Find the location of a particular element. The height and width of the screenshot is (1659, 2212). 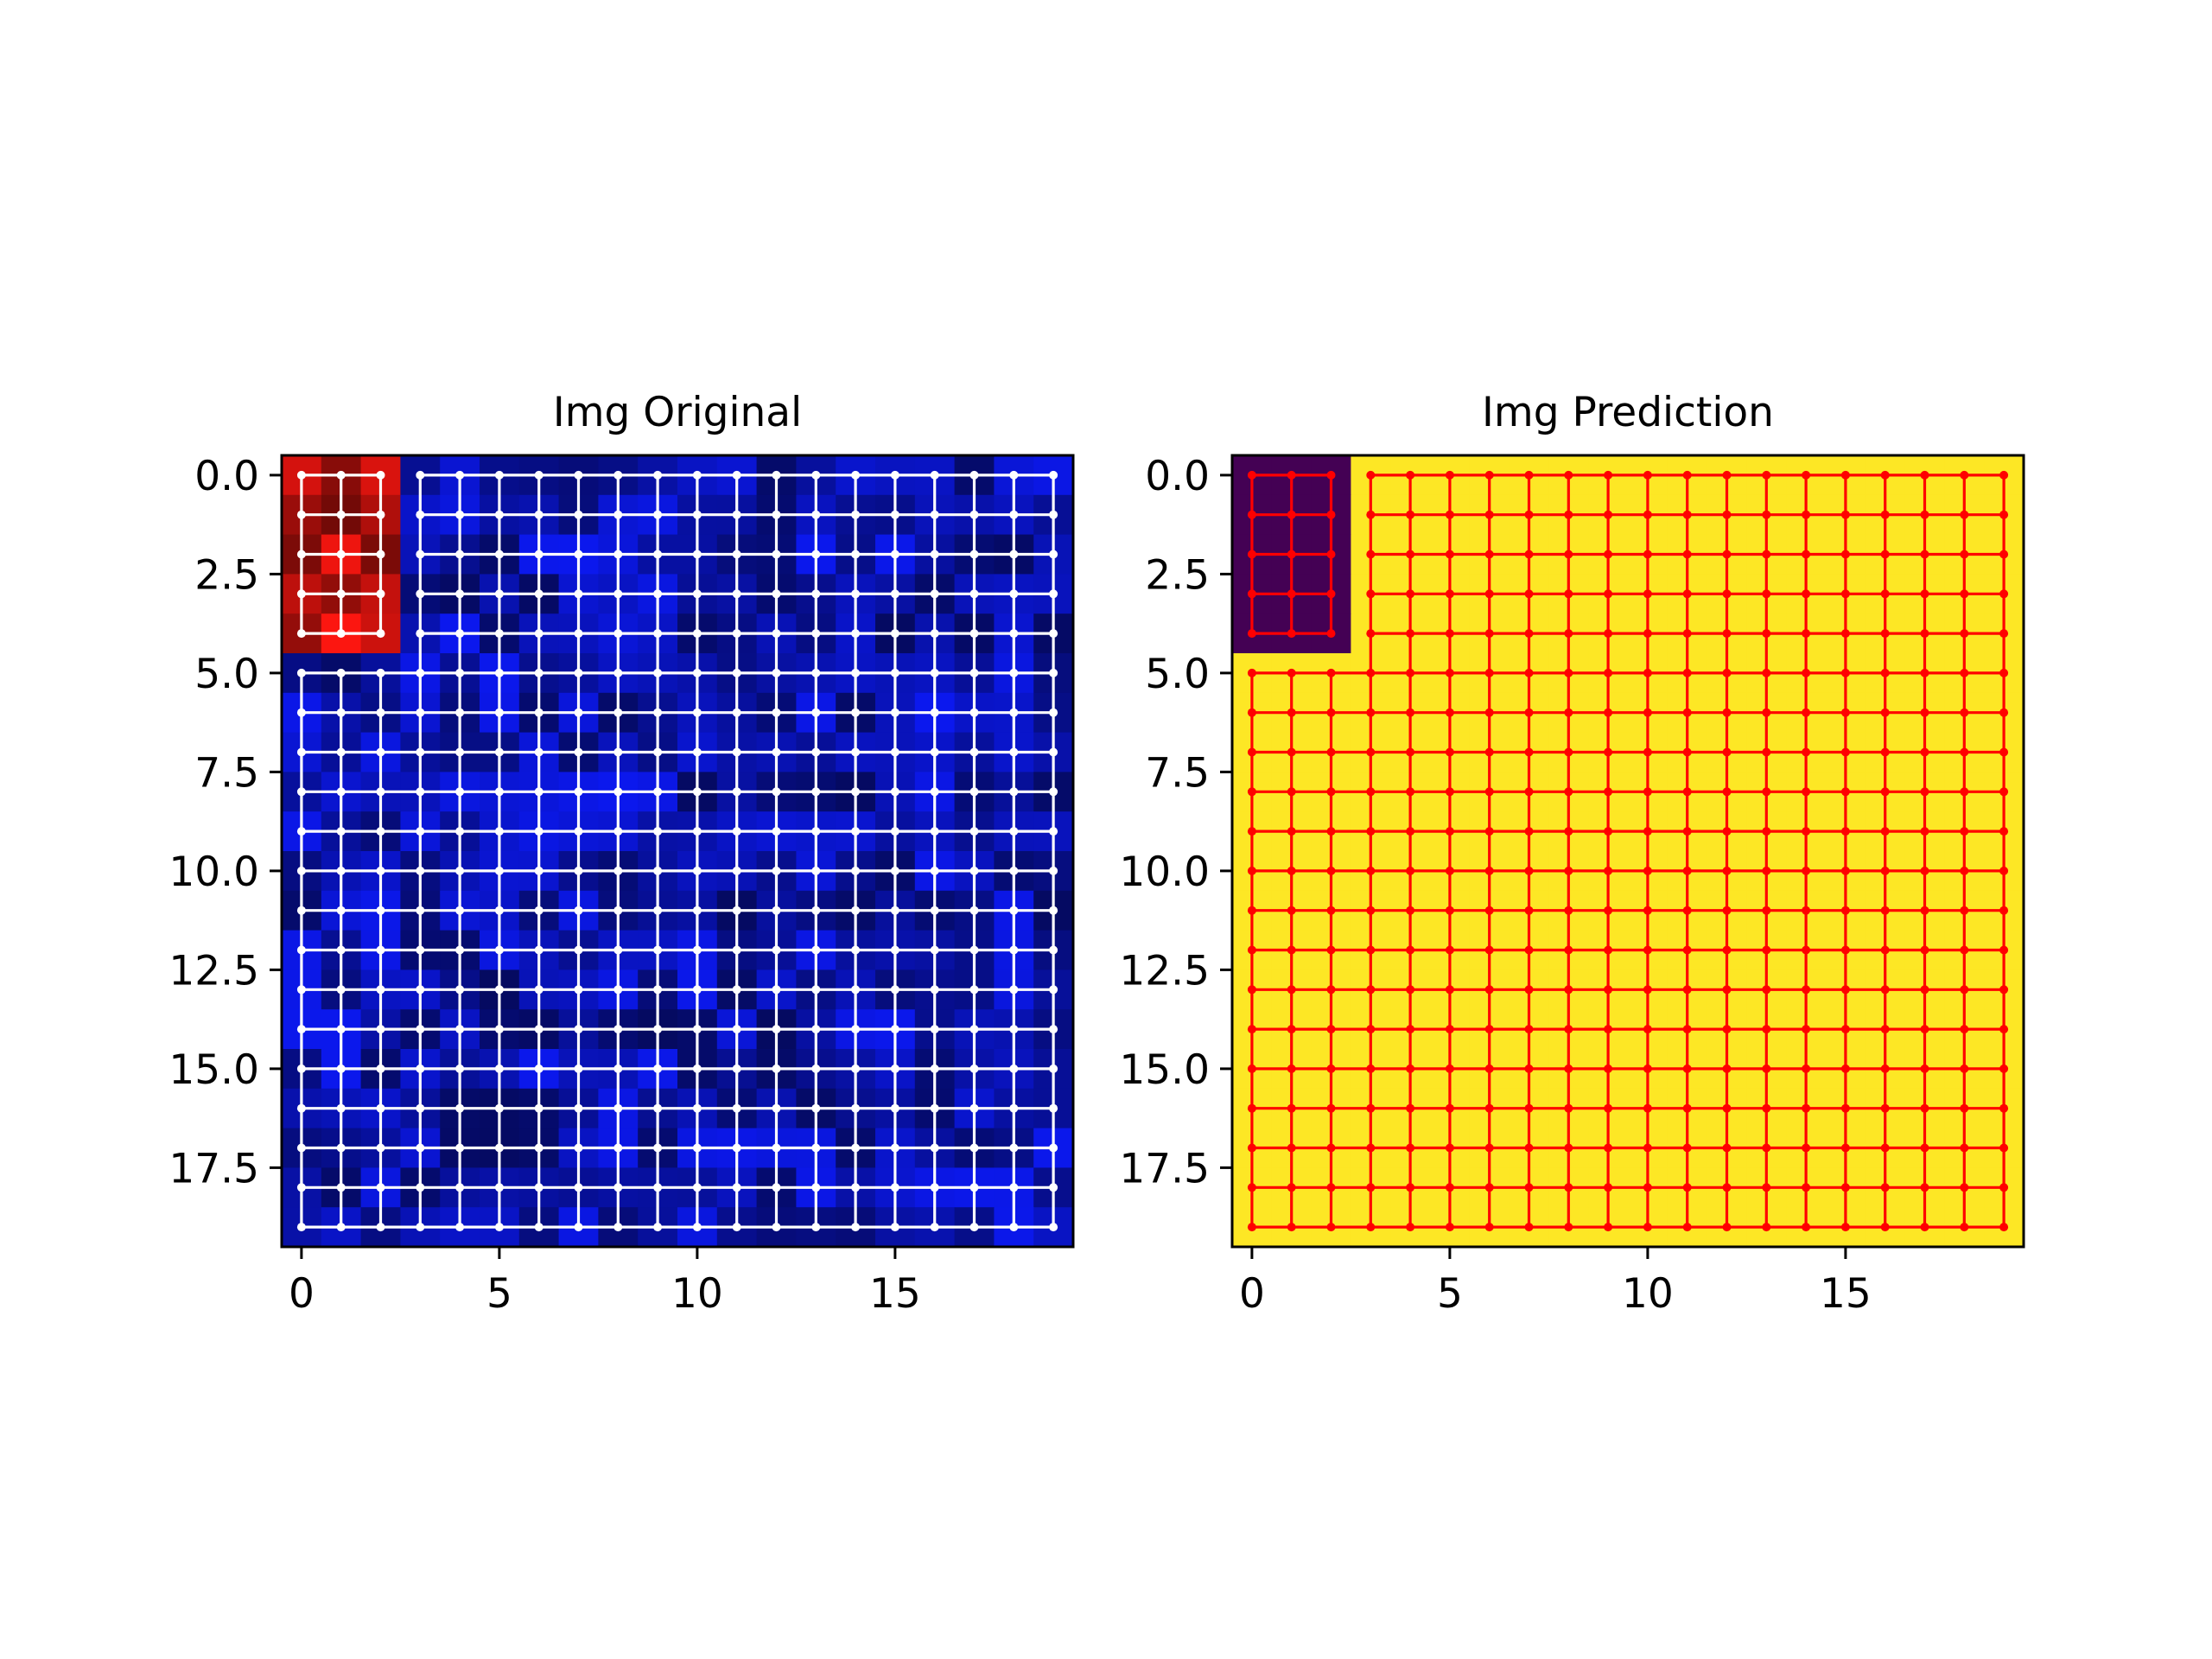

y-tick-label: 2.5 is located at coordinates (226, 575).